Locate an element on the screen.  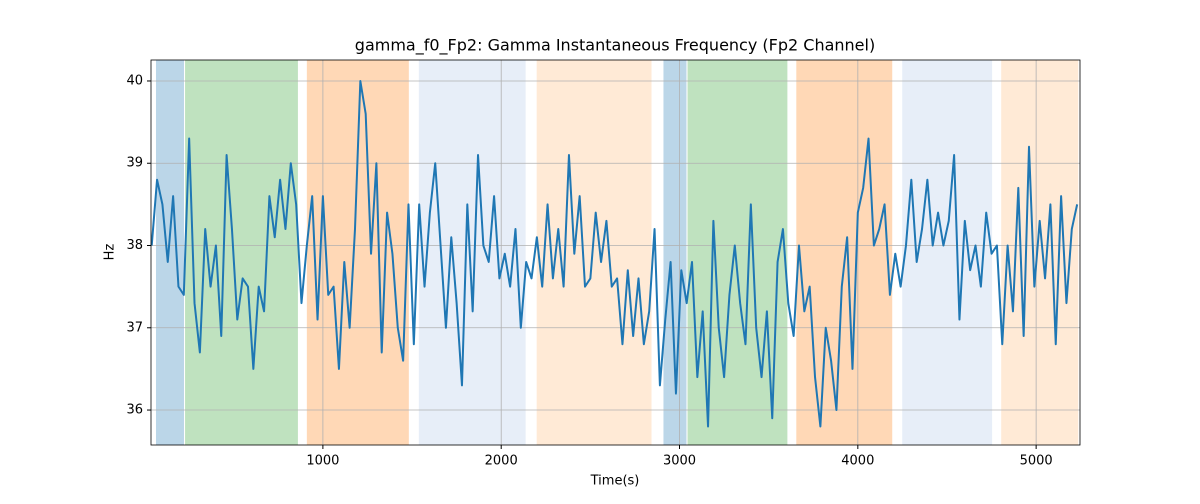
y-tick-label: 38 is located at coordinates (134, 245).